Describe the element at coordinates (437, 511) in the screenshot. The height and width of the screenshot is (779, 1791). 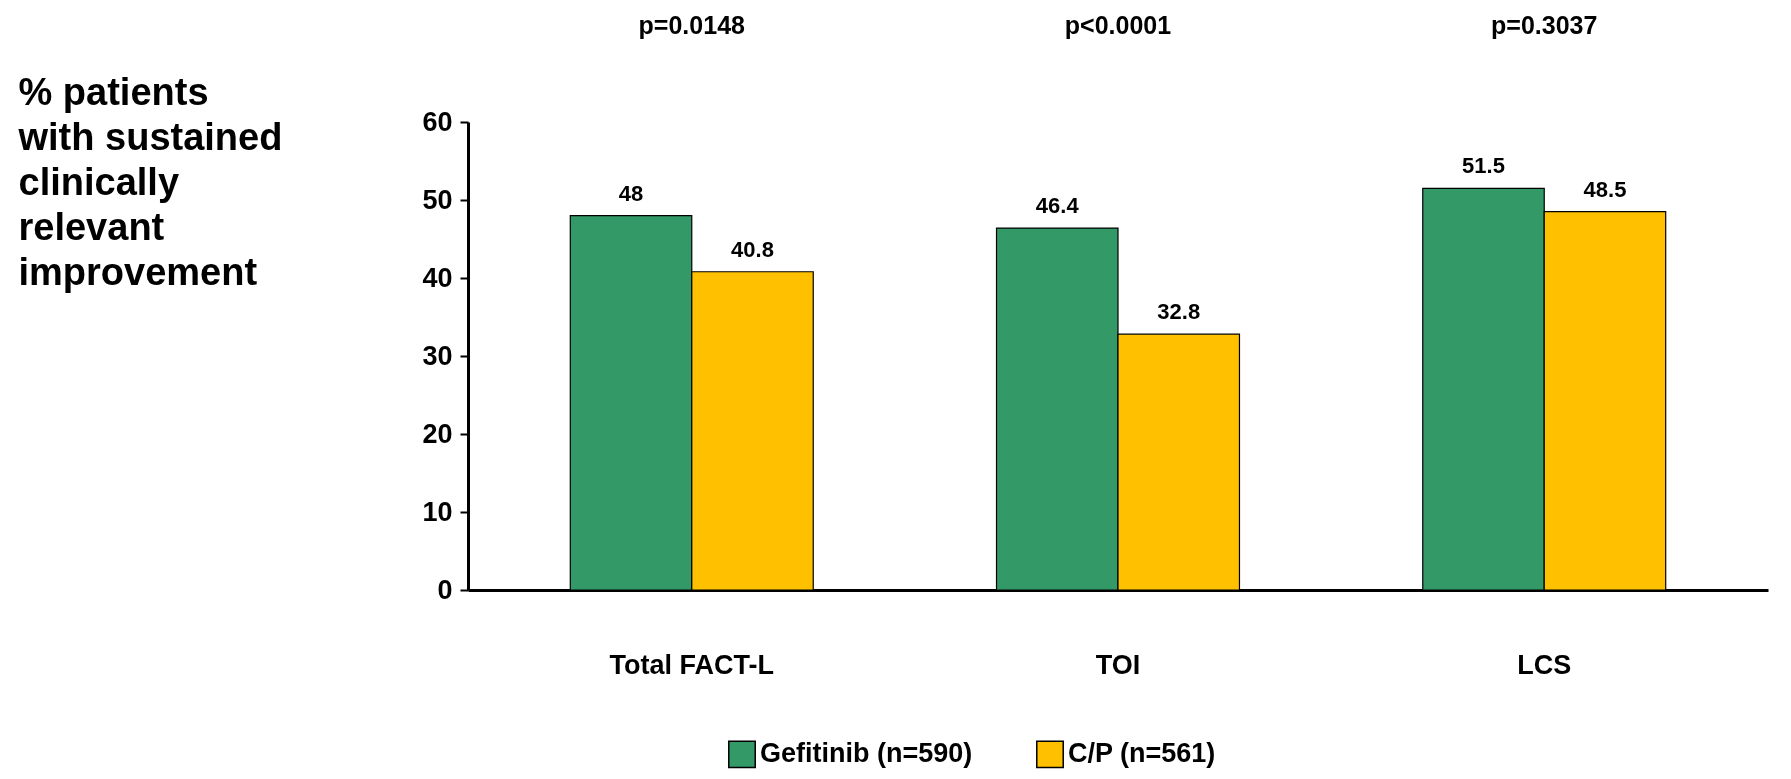
I see `y-tick-label: 10` at that location.